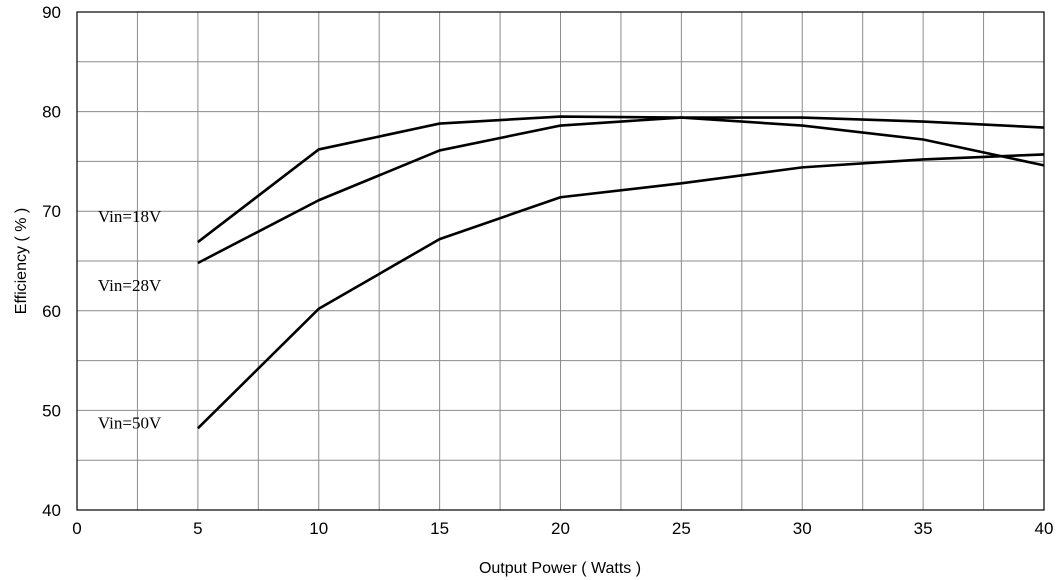  What do you see at coordinates (51, 510) in the screenshot?
I see `y-tick-label: 40` at bounding box center [51, 510].